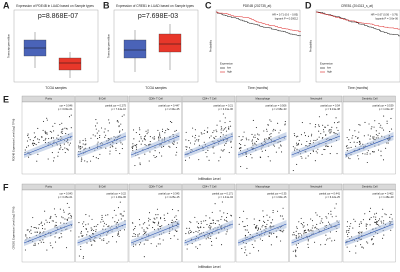 The image size is (400, 272). Describe the element at coordinates (384, 15) in the screenshot. I see `km-stat: HR = 0.67 (0.56 − 0.79)` at that location.